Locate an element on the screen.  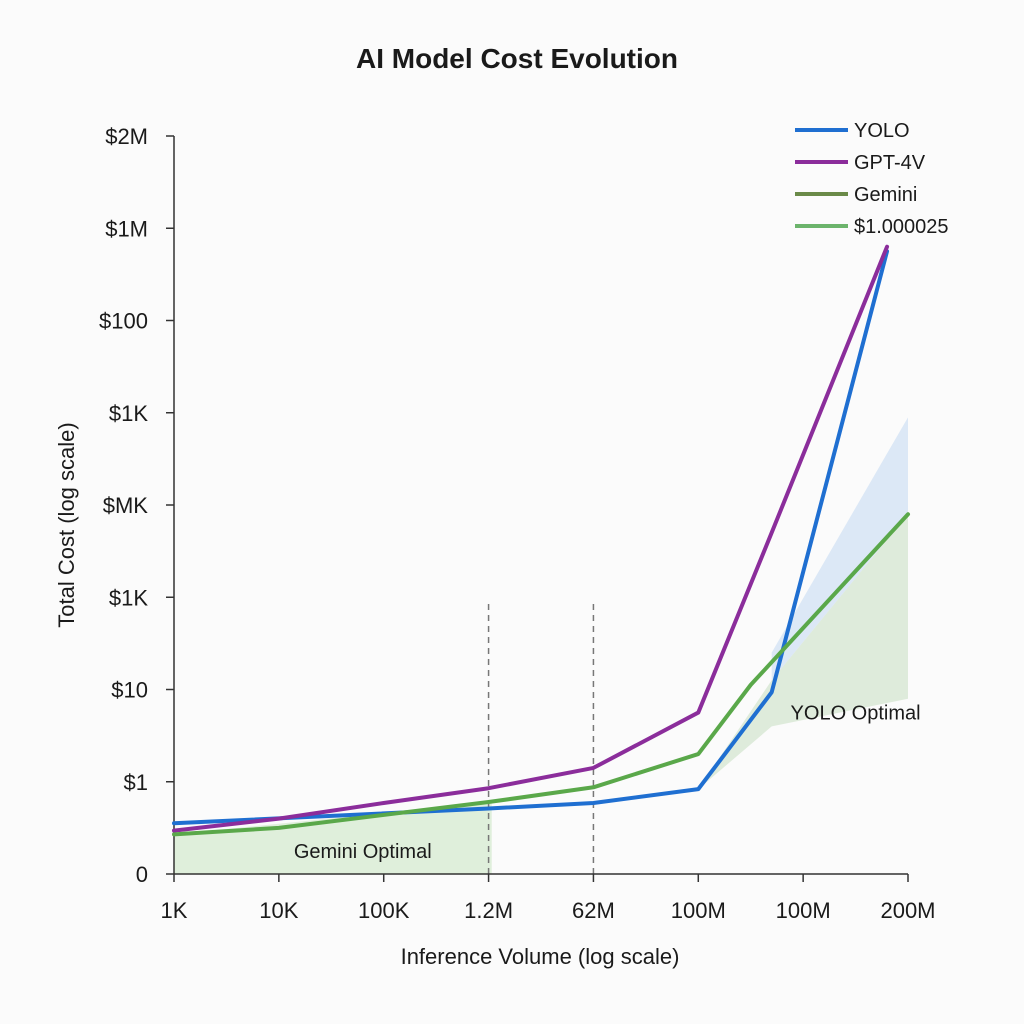
region-label: Gemini Optimal is located at coordinates (363, 852).